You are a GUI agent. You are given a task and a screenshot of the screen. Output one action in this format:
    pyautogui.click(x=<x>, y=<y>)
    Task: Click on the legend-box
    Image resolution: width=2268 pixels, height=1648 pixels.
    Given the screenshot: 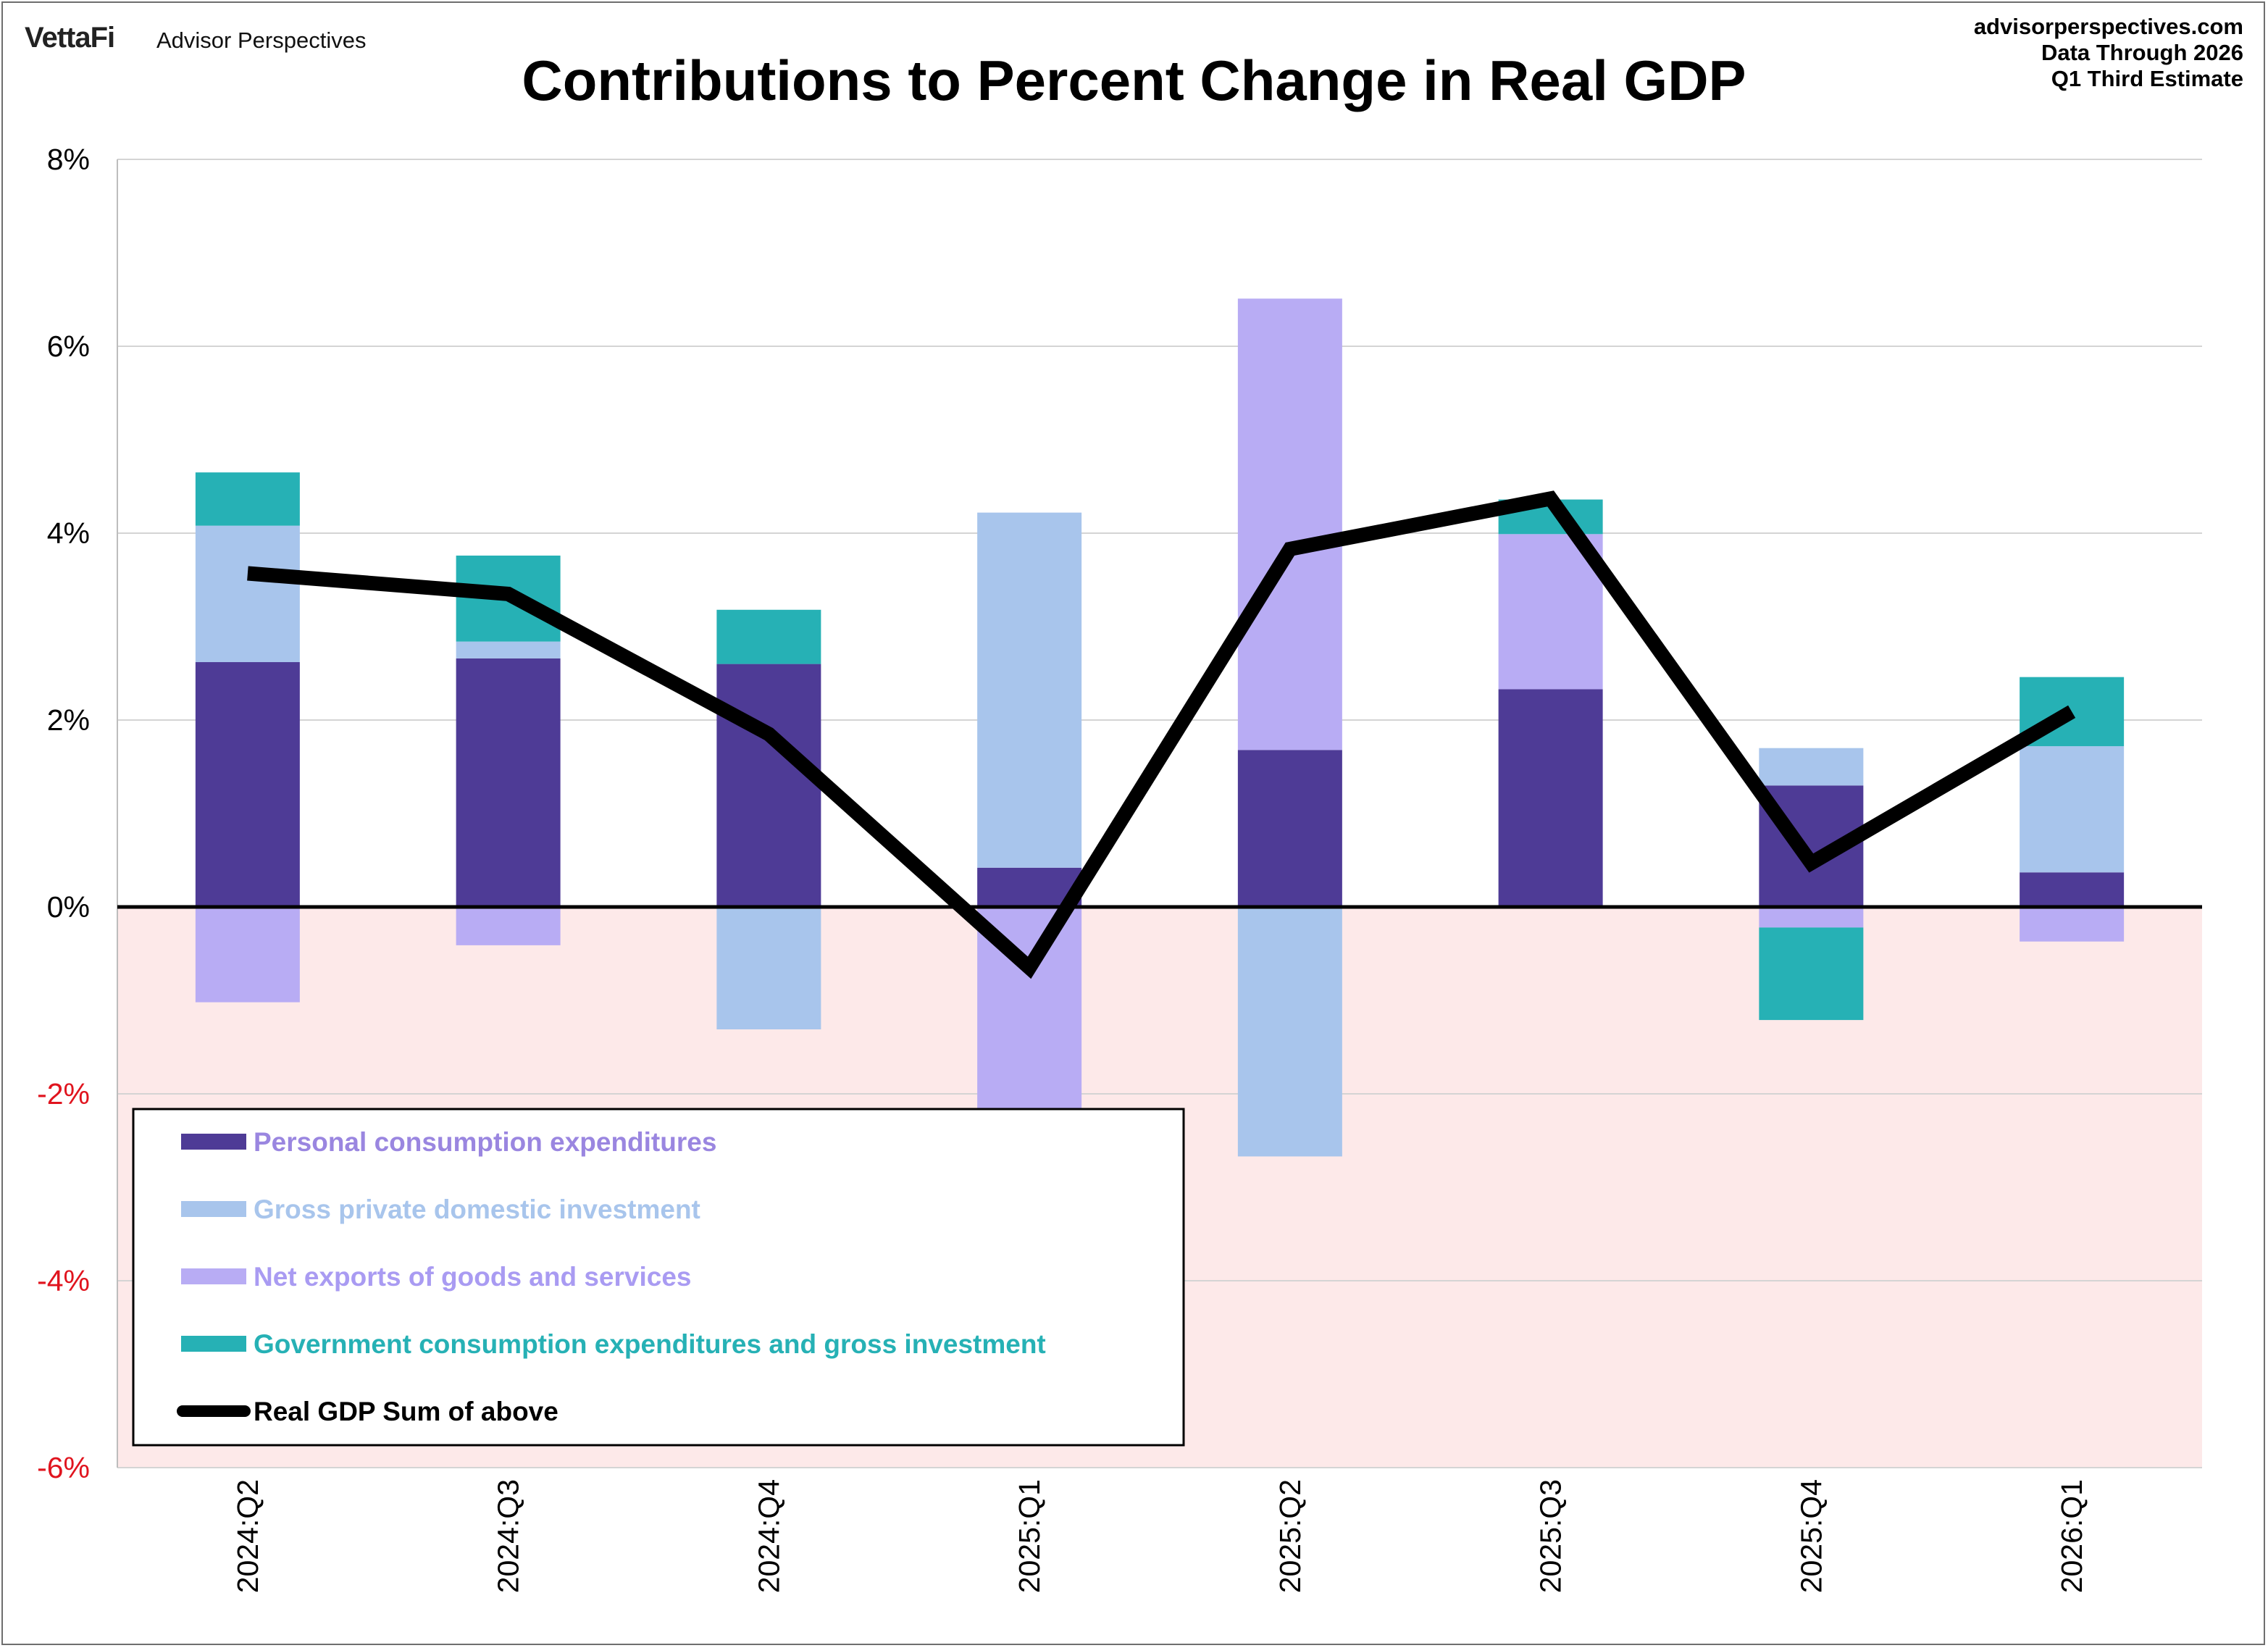 What is the action you would take?
    pyautogui.click(x=659, y=1277)
    